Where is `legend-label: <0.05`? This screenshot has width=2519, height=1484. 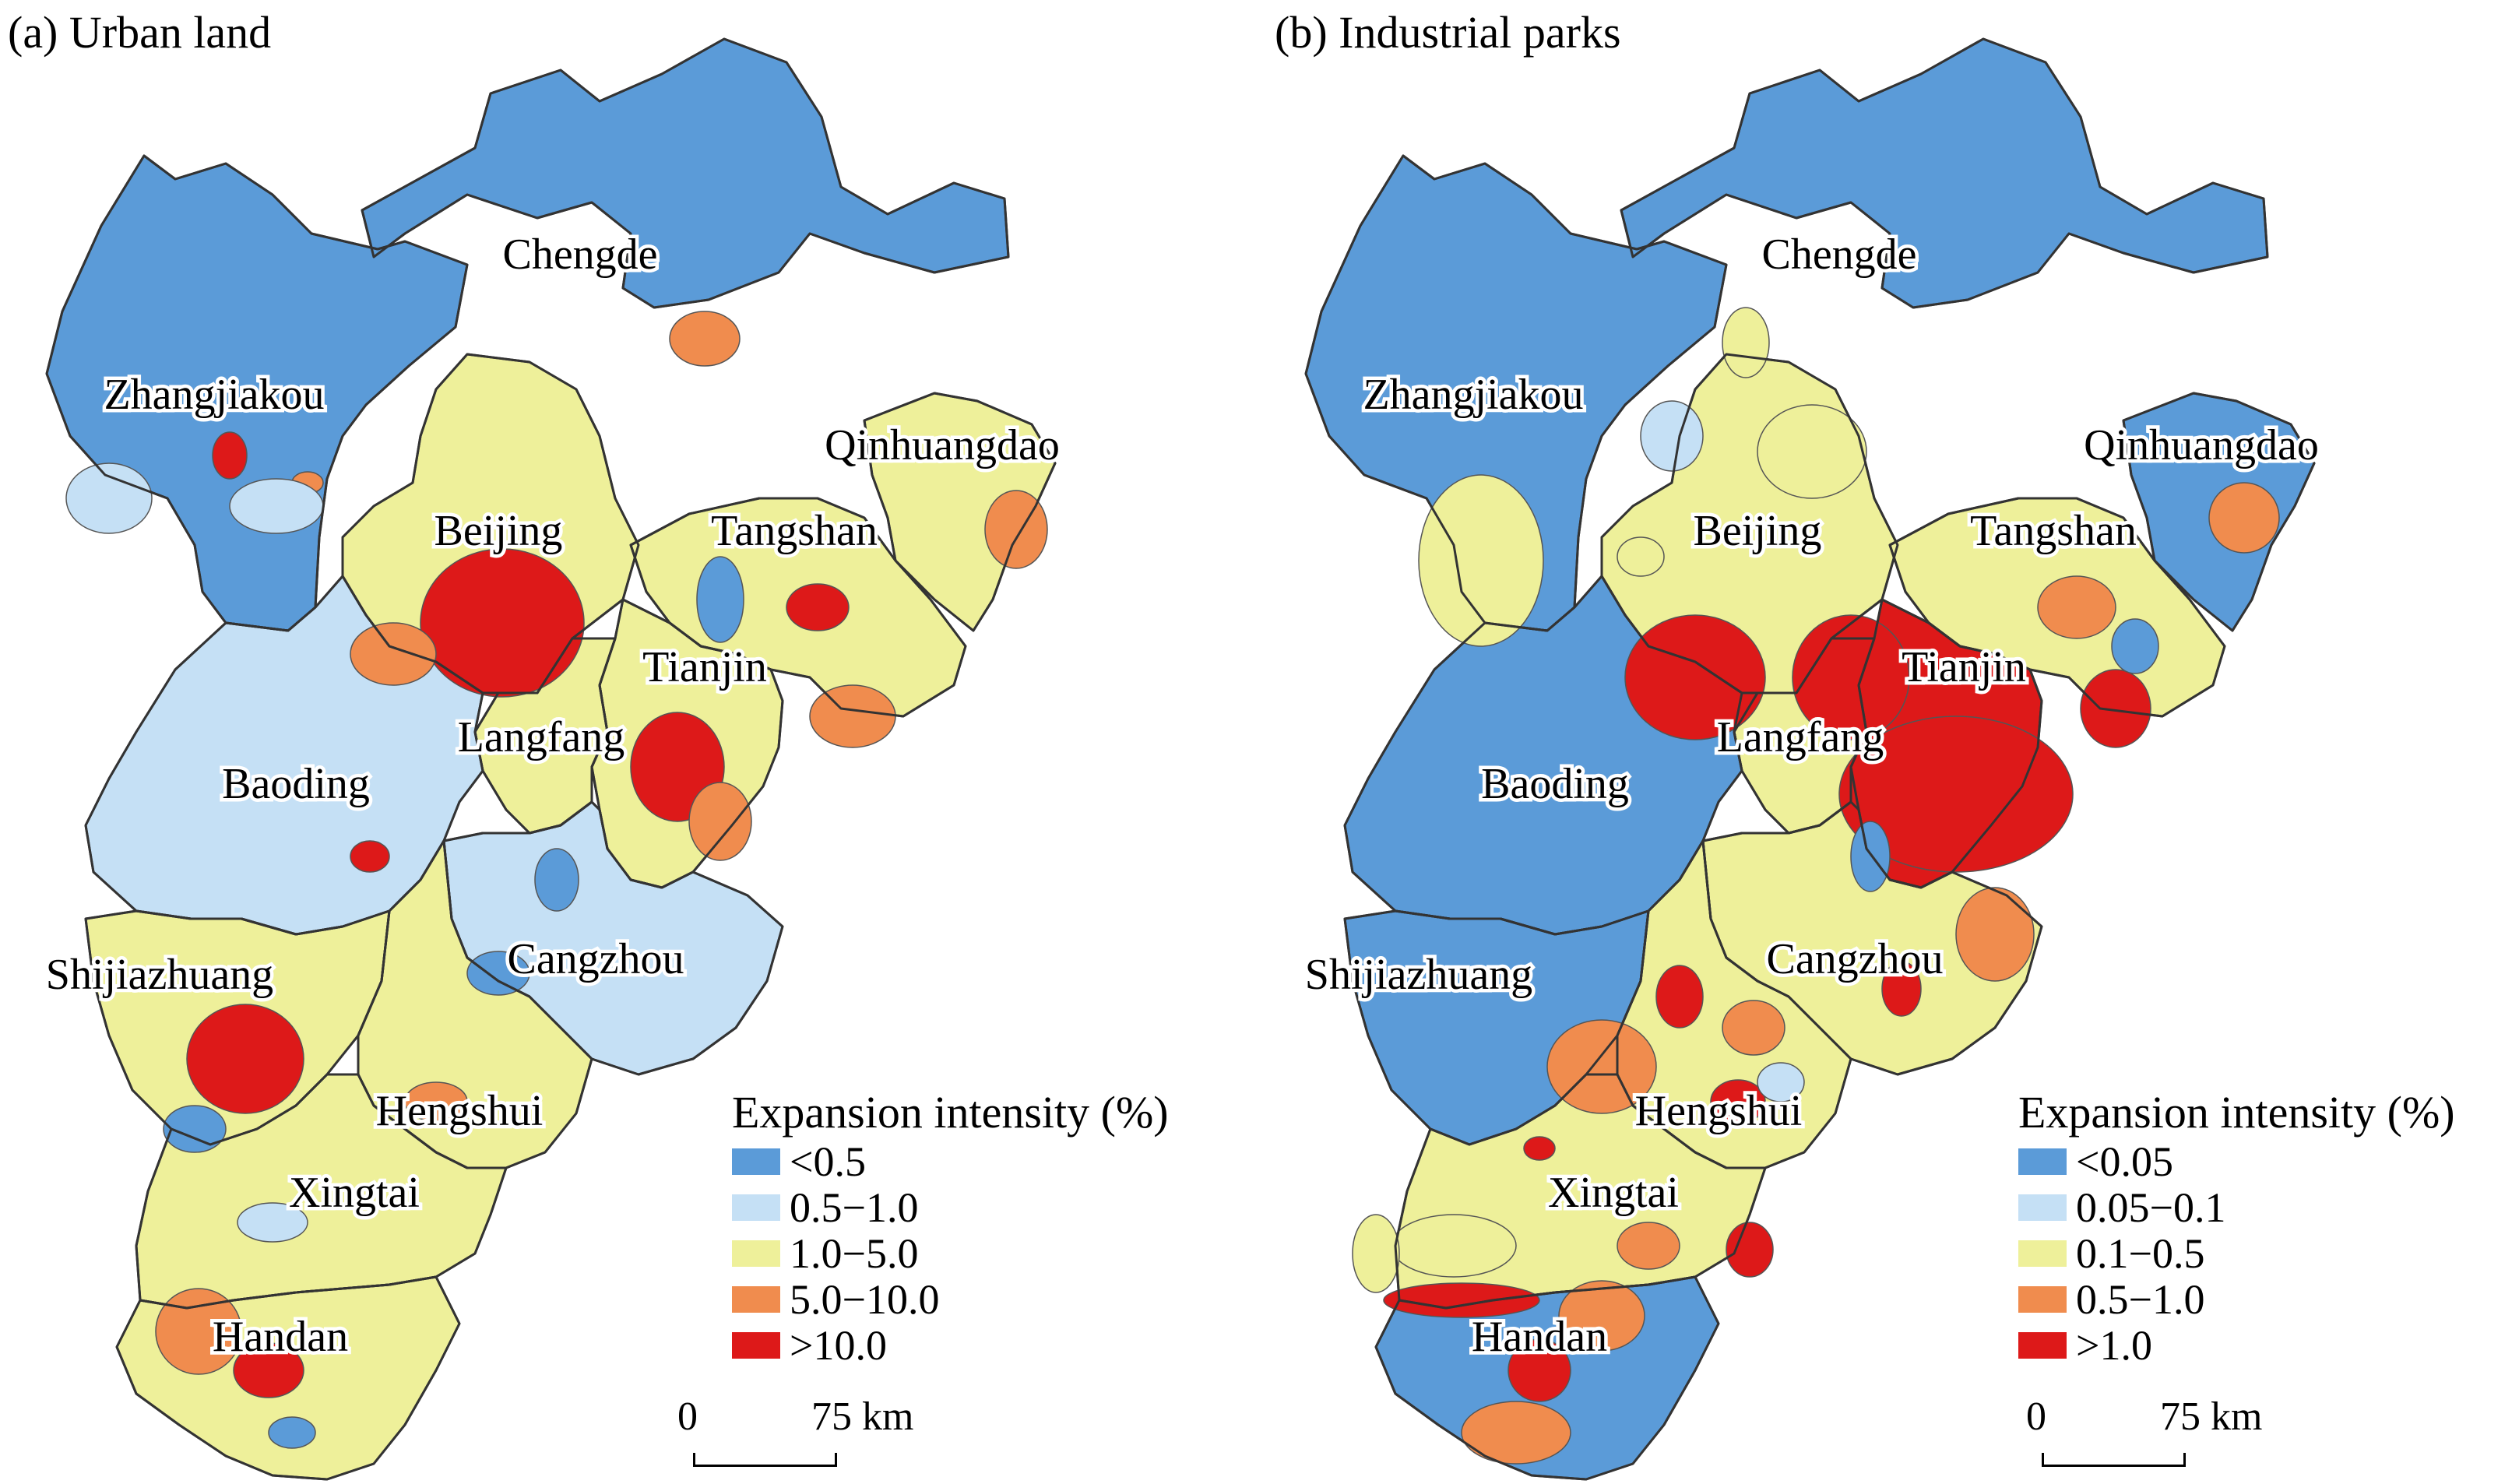 legend-label: <0.05 is located at coordinates (2124, 1161).